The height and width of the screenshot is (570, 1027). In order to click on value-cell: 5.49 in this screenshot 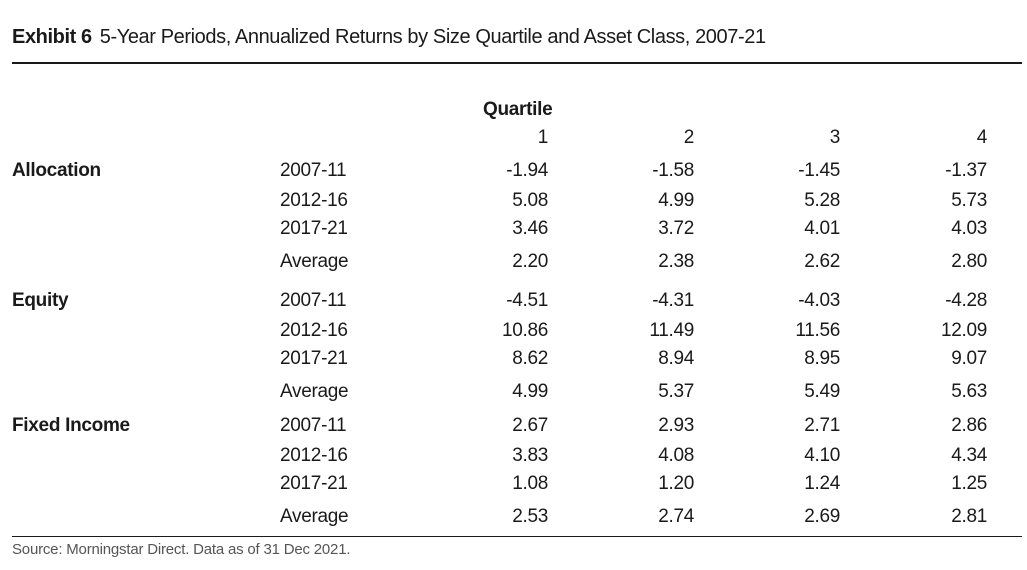, I will do `click(822, 391)`.